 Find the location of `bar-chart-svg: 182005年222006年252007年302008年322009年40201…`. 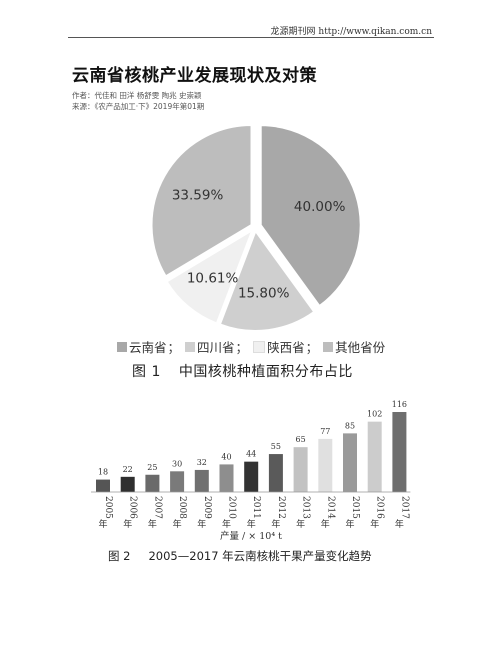

bar-chart-svg: 182005年222006年252007年302008年322009年40201… is located at coordinates (251, 471).